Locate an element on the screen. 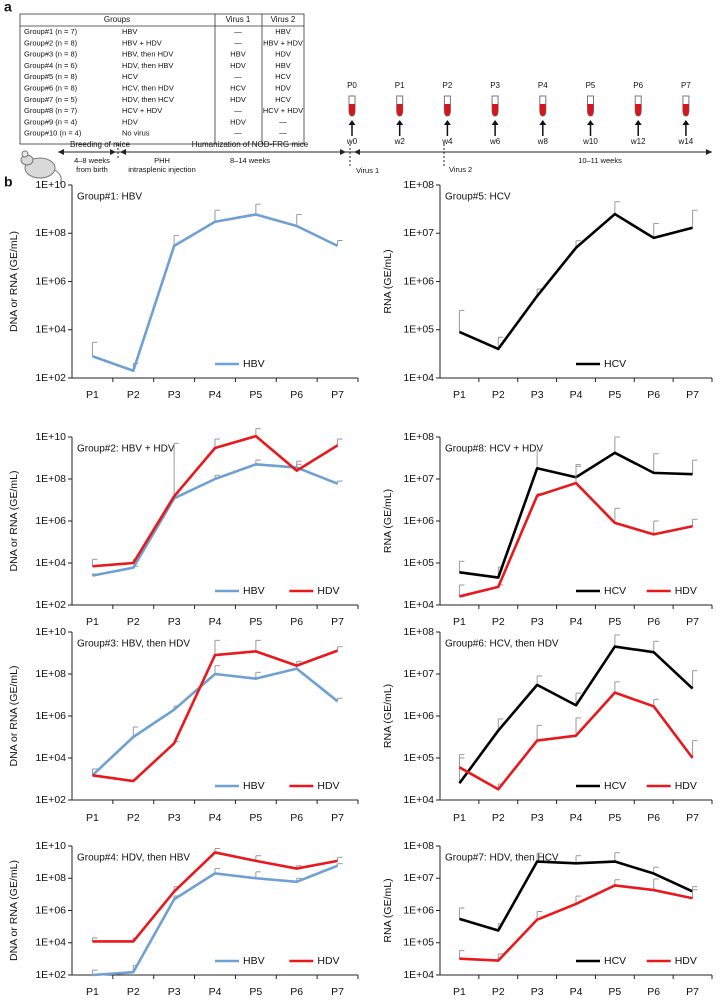  y-tick-label: 1E+10 is located at coordinates (50, 185).